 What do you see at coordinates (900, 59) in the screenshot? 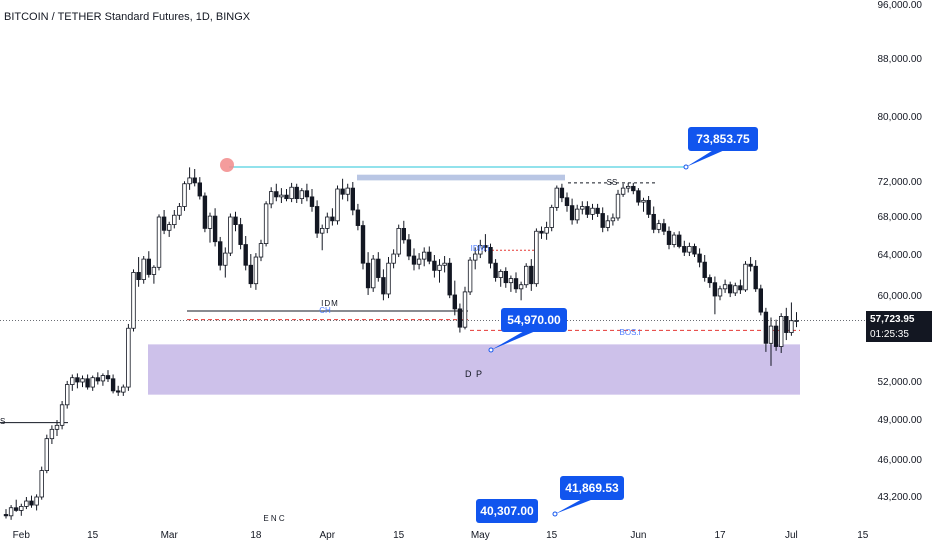
I see `y-tick-label: 88,000.00` at bounding box center [900, 59].